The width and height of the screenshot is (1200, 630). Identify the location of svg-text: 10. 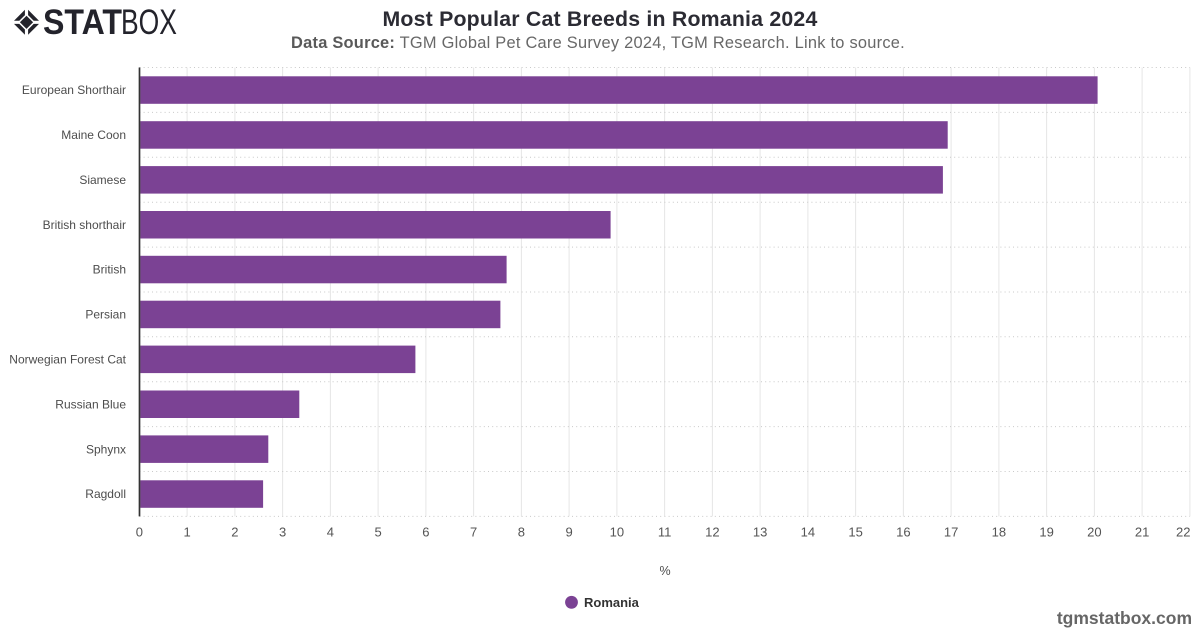
(617, 532).